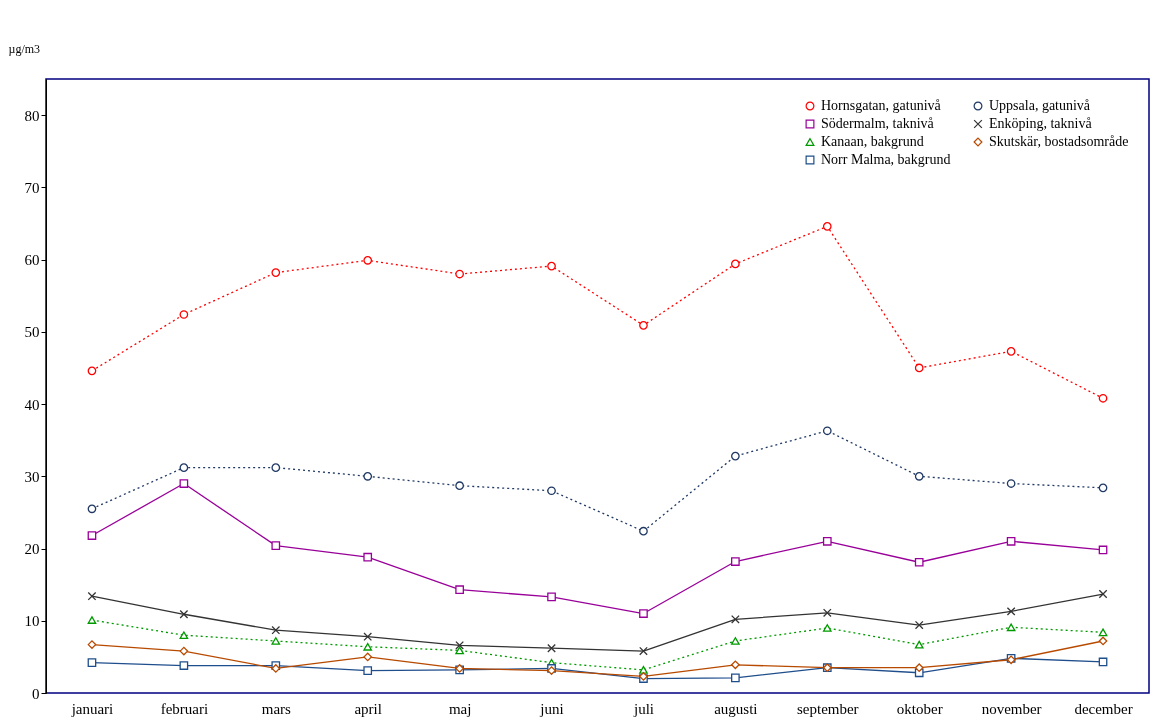  What do you see at coordinates (276, 708) in the screenshot?
I see `x-tick-label: mars` at bounding box center [276, 708].